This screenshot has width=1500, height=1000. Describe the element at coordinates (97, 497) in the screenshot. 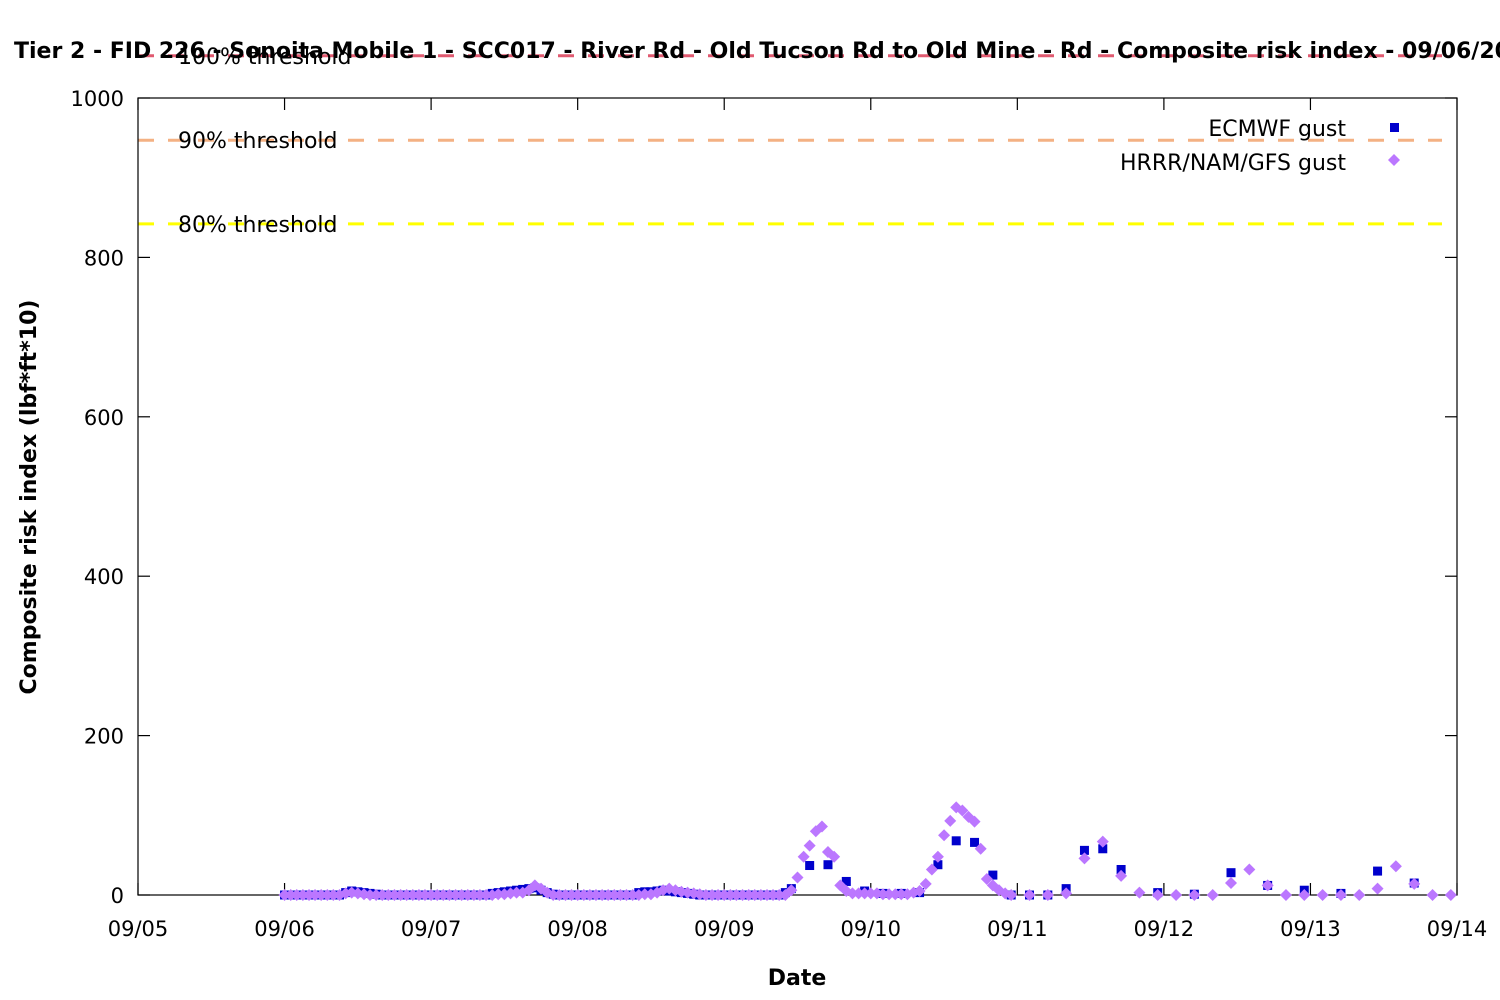

I see `y-tick-labels: 0 200 400 600 800 1000` at that location.